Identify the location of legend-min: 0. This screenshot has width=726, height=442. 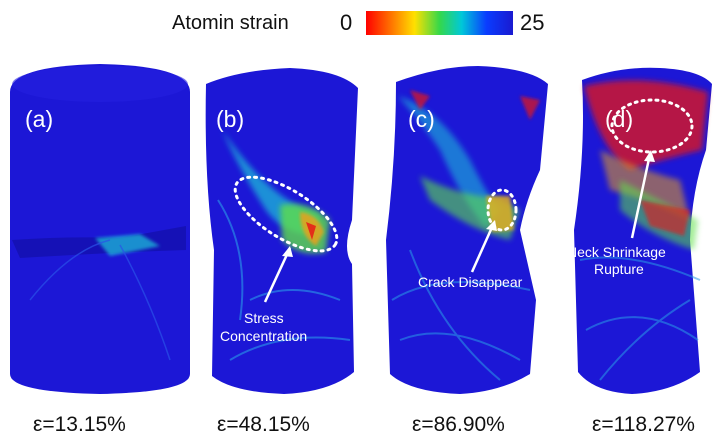
(346, 22).